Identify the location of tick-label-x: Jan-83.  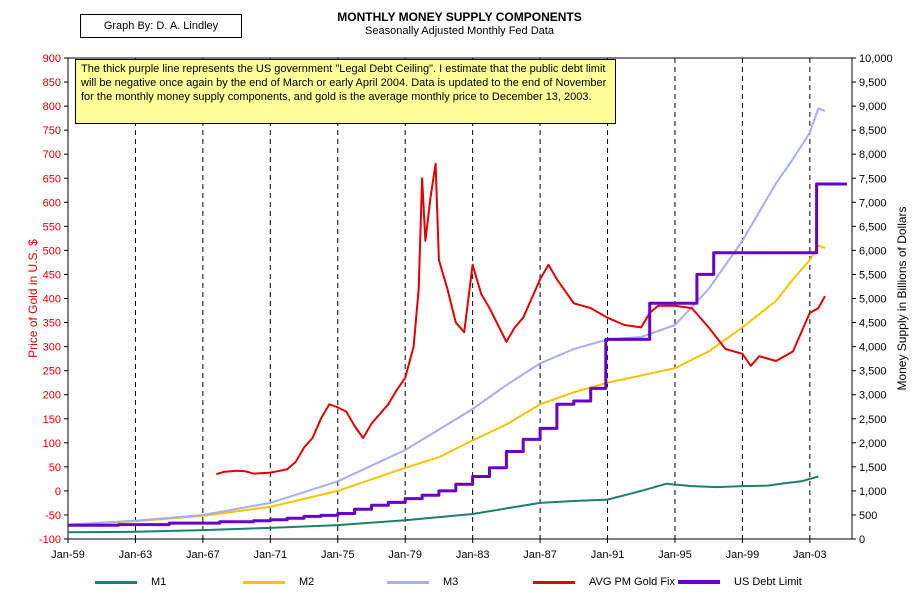
(473, 555).